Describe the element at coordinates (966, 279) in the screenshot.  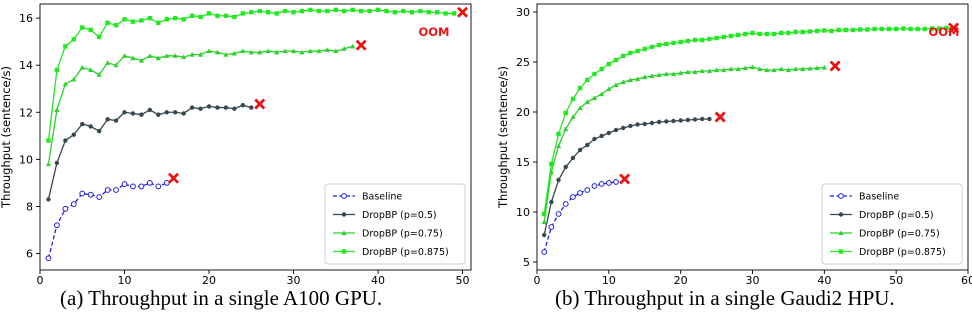
I see `x-tick-label: 60` at that location.